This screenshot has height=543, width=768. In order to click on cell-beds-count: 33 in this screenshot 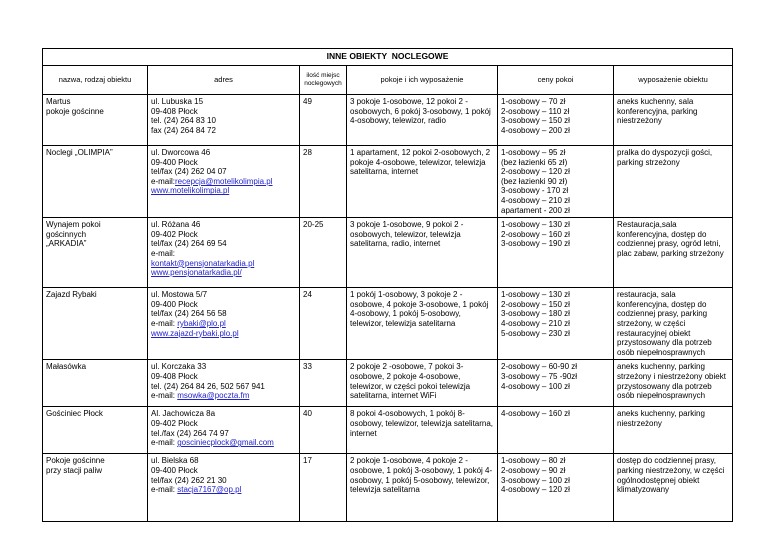, I will do `click(323, 383)`.